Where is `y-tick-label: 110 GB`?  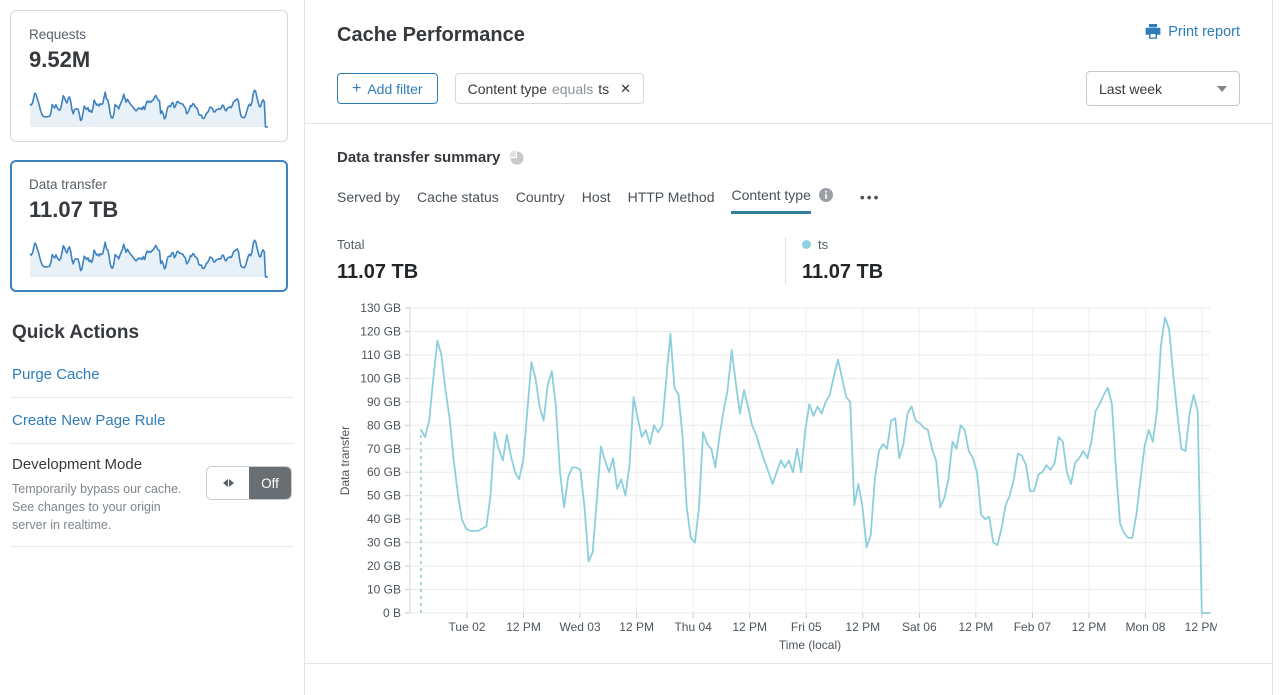
y-tick-label: 110 GB is located at coordinates (381, 355).